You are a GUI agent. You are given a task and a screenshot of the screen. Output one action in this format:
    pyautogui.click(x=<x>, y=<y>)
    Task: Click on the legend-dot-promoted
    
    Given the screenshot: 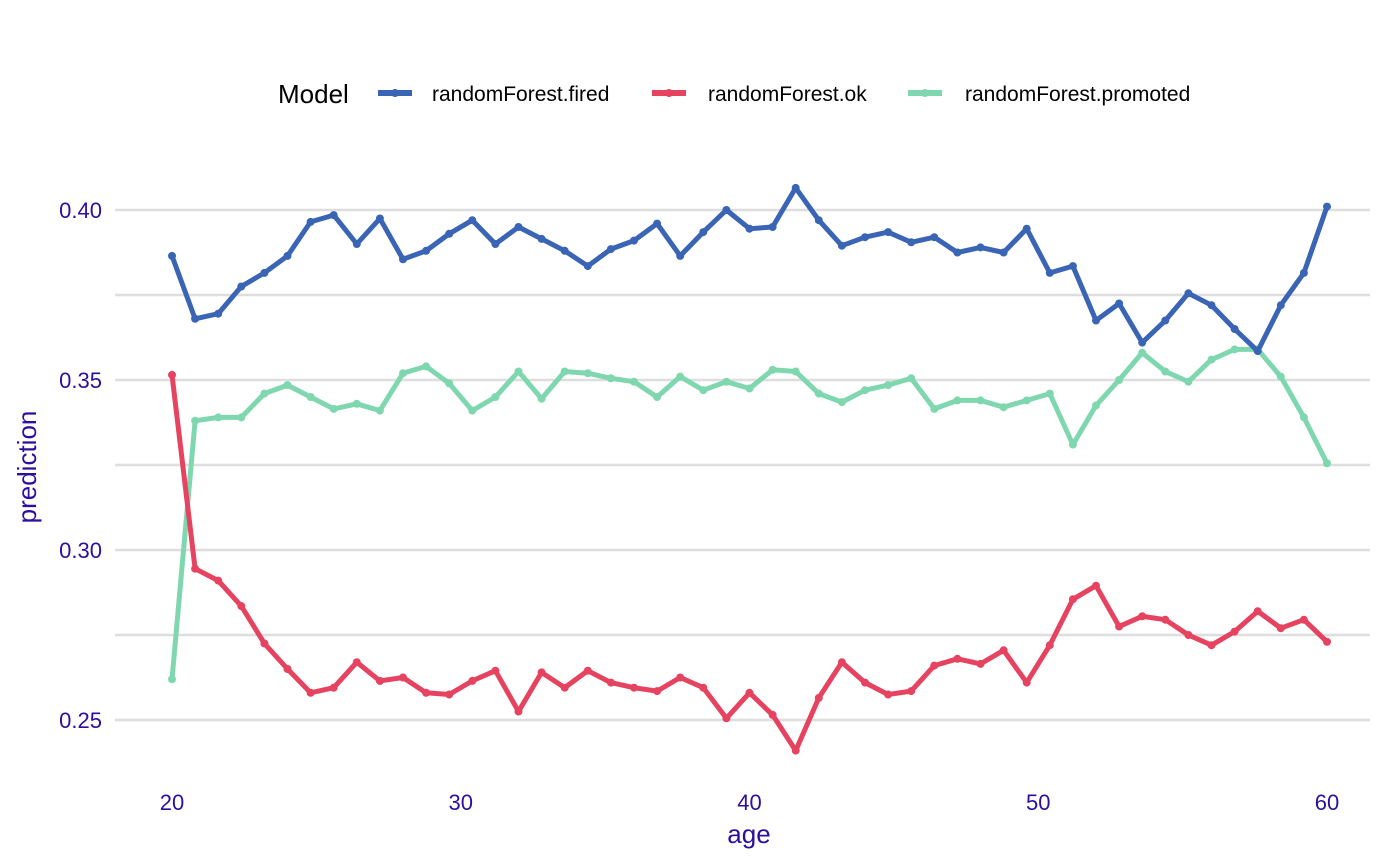 What is the action you would take?
    pyautogui.click(x=925, y=93)
    